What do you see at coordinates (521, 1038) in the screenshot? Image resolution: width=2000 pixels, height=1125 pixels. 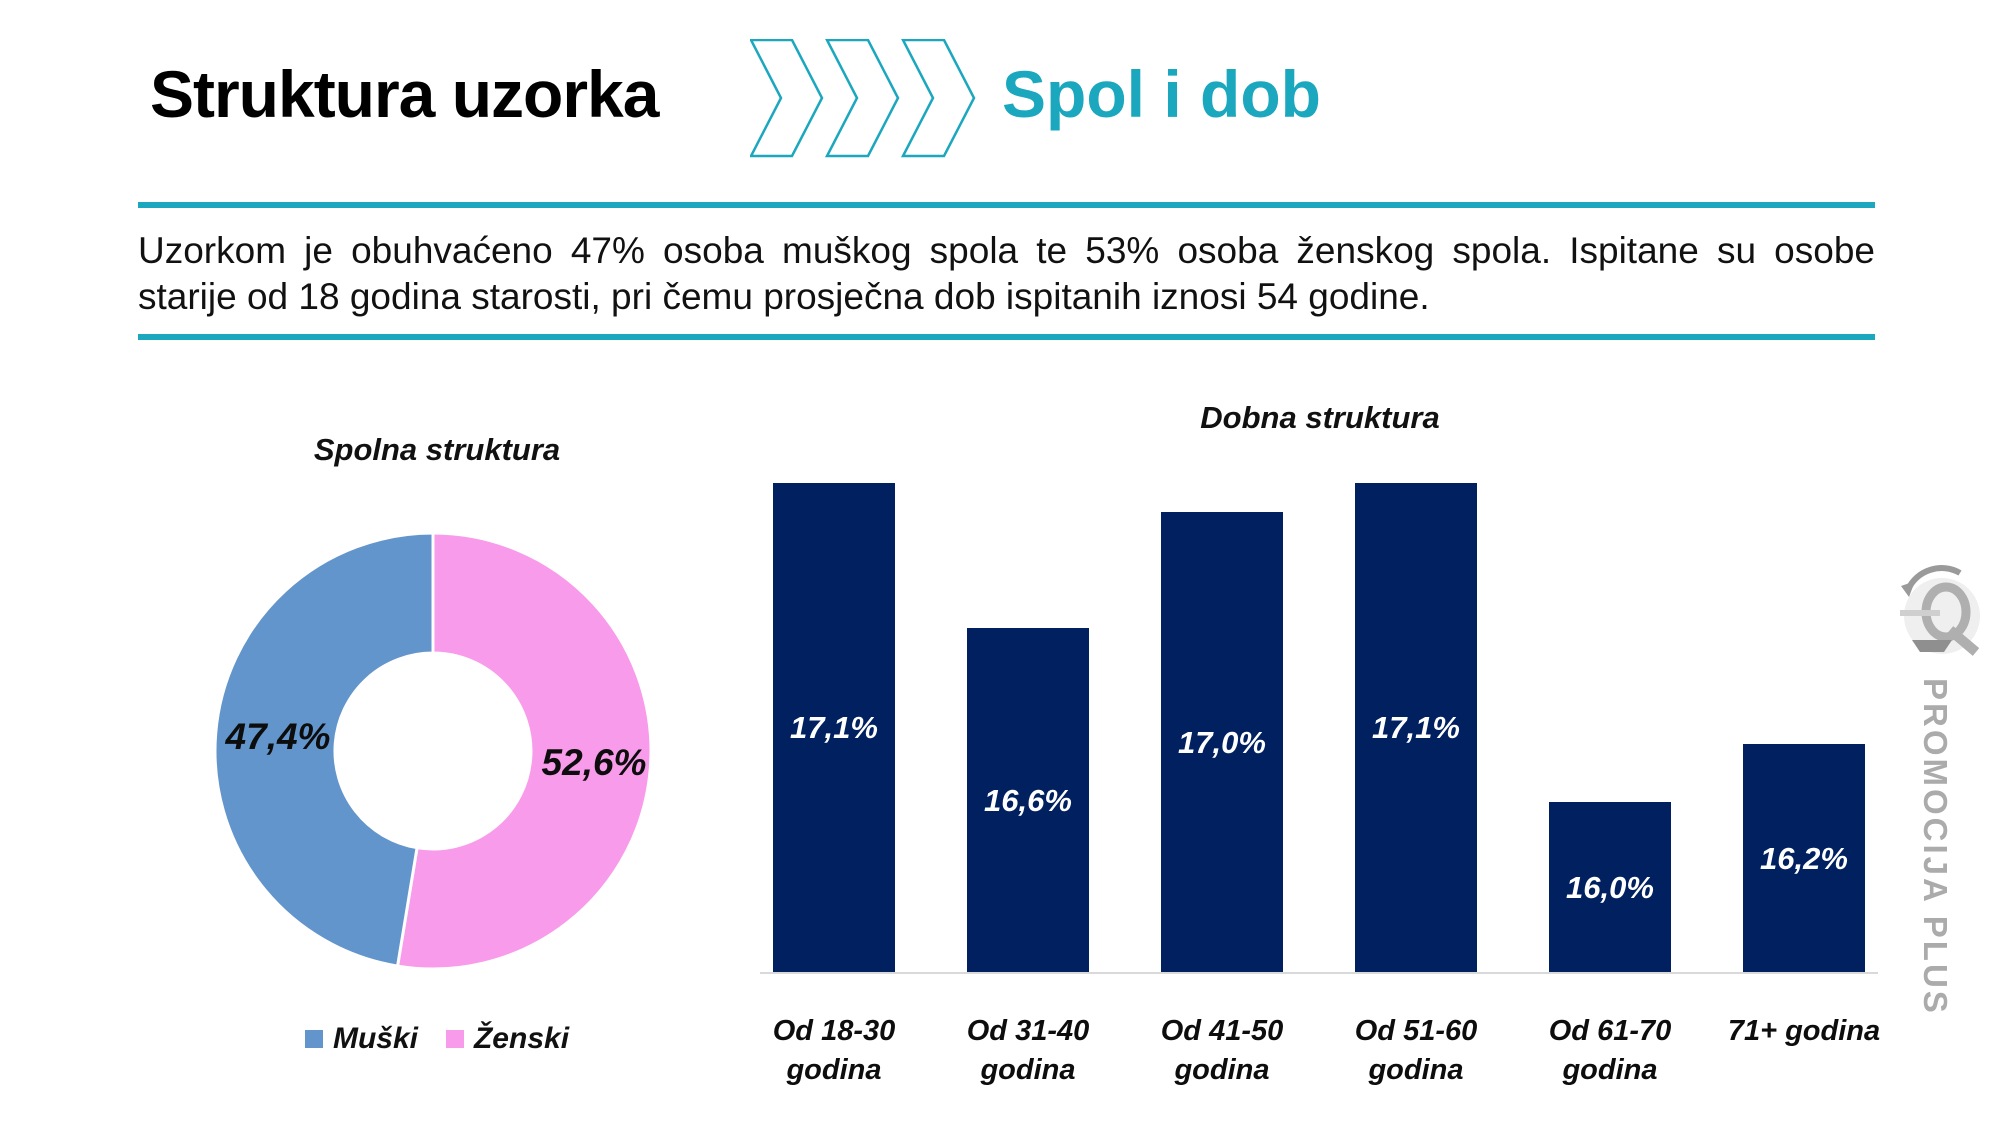 I see `legend-label-female: Ženski` at bounding box center [521, 1038].